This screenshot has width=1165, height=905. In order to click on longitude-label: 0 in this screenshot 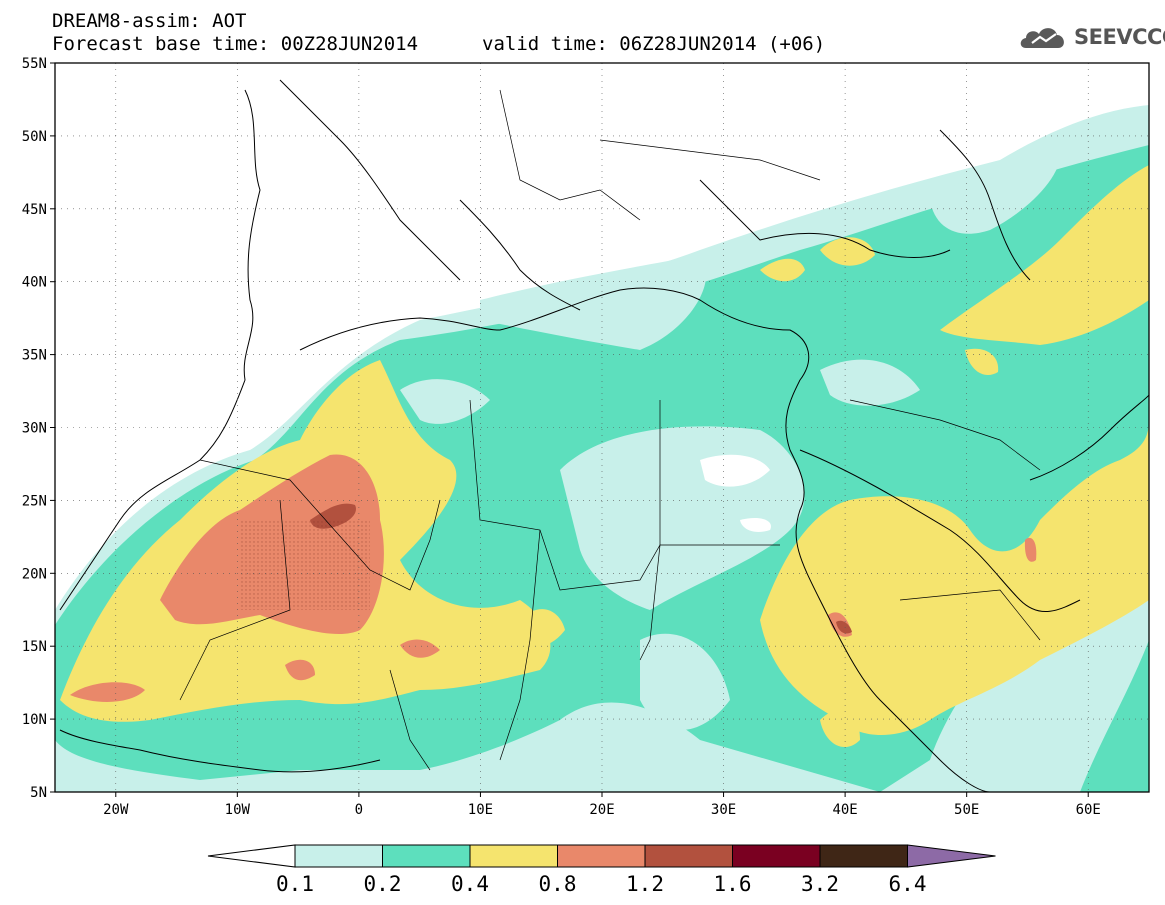, I will do `click(359, 810)`.